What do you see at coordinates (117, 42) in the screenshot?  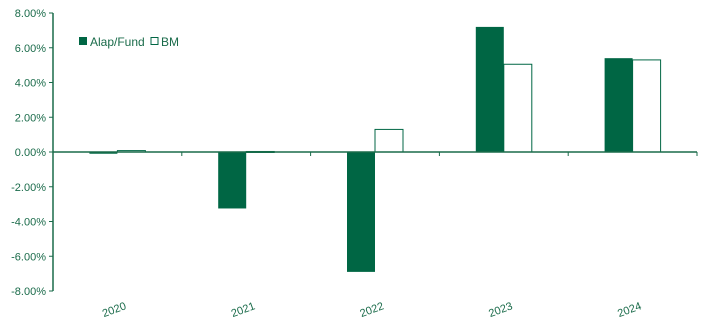 I see `legend-label-fund: Alap/Fund` at bounding box center [117, 42].